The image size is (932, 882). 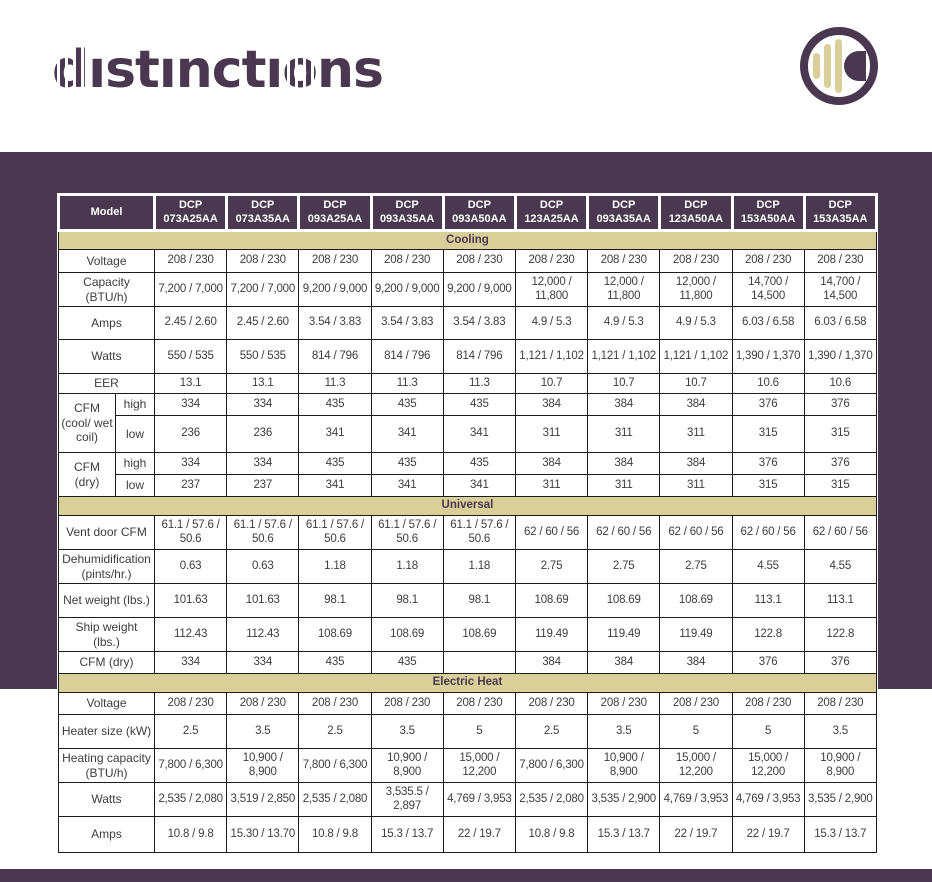 I want to click on section-band: Universal, so click(x=467, y=506).